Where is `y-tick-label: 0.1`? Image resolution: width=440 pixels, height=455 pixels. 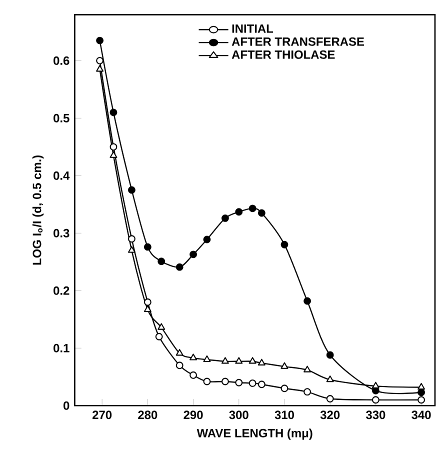 y-tick-label: 0.1 is located at coordinates (61, 348).